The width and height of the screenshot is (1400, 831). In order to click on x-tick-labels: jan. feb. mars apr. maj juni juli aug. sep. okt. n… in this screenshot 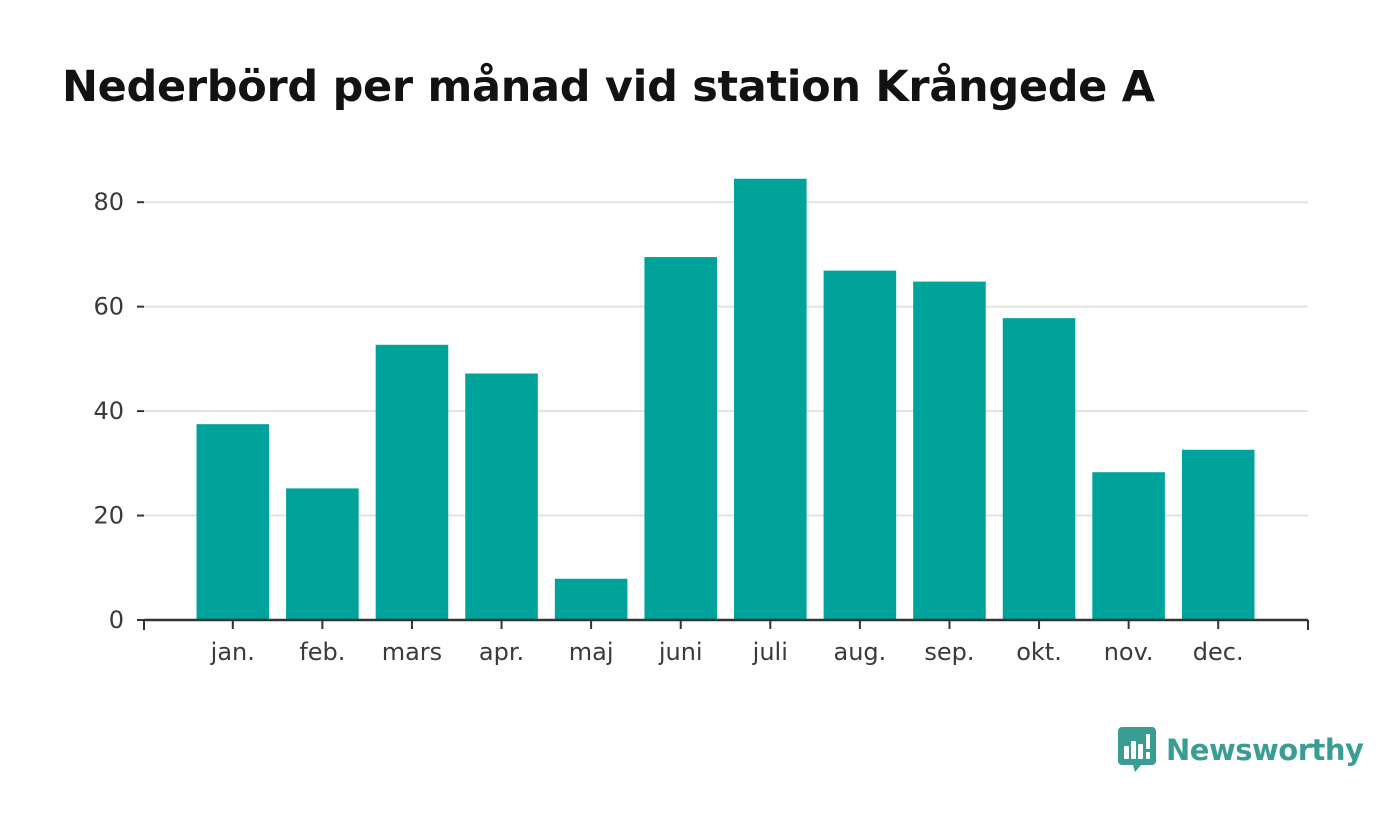, I will do `click(727, 652)`.